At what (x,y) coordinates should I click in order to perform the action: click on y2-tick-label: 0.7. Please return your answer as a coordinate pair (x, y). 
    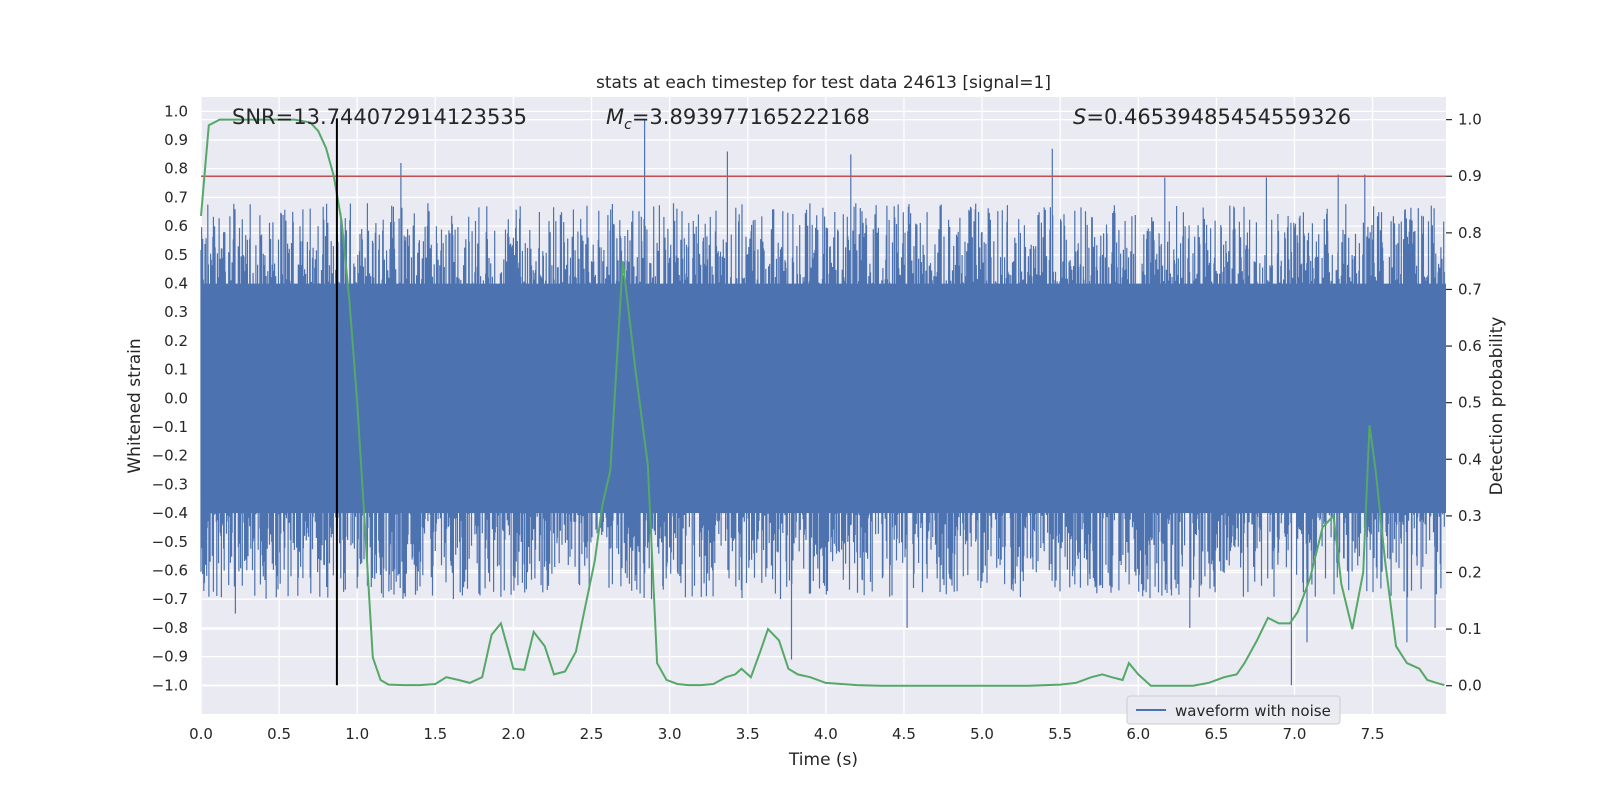
    Looking at the image, I should click on (1470, 289).